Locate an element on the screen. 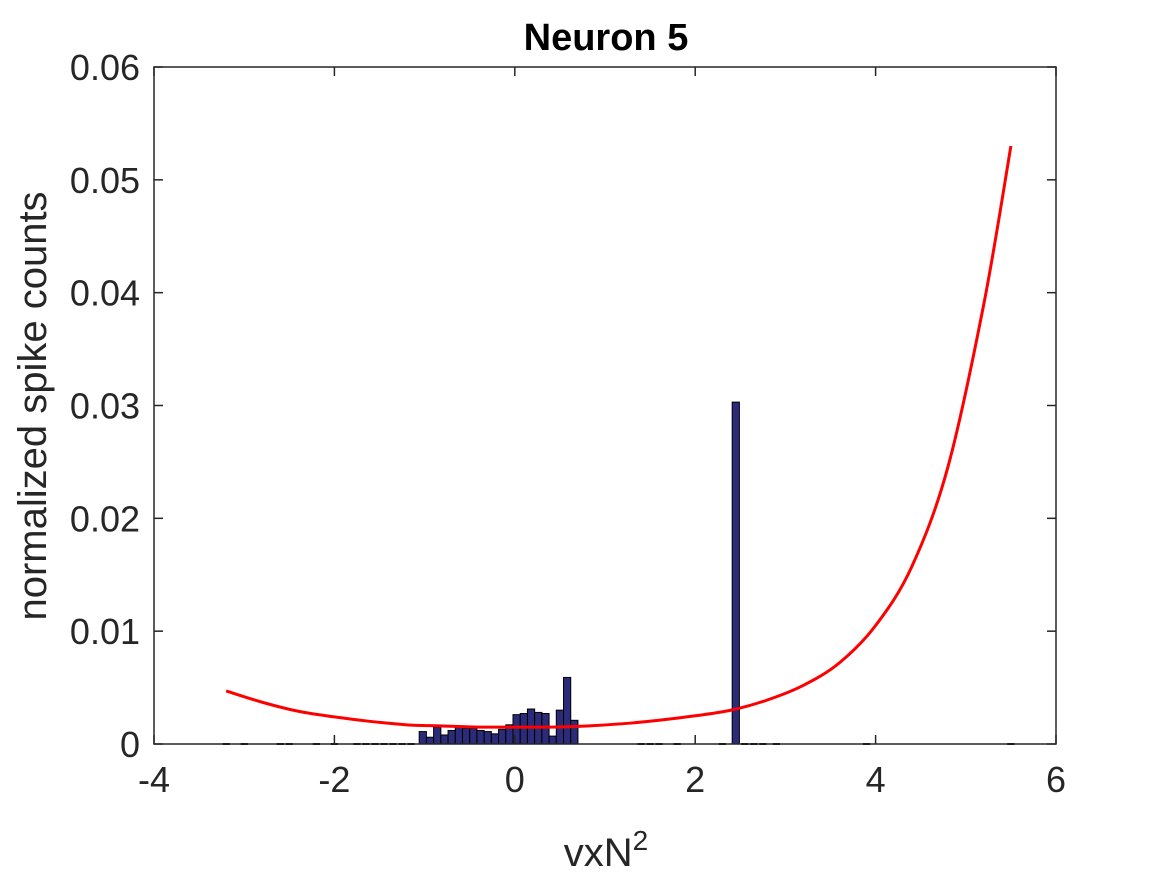 The width and height of the screenshot is (1167, 875). x-tick-label: -4 is located at coordinates (154, 779).